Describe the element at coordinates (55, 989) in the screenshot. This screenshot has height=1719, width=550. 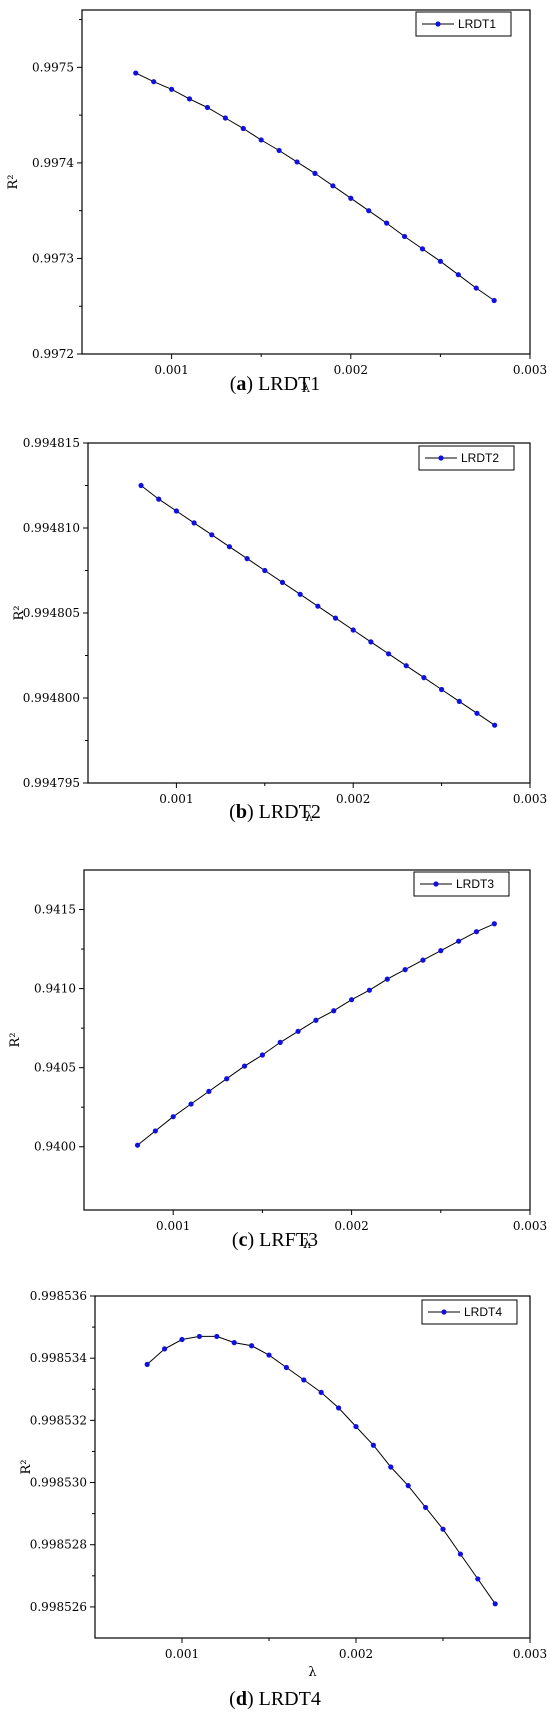
I see `y-tick-label: 0.9410` at that location.